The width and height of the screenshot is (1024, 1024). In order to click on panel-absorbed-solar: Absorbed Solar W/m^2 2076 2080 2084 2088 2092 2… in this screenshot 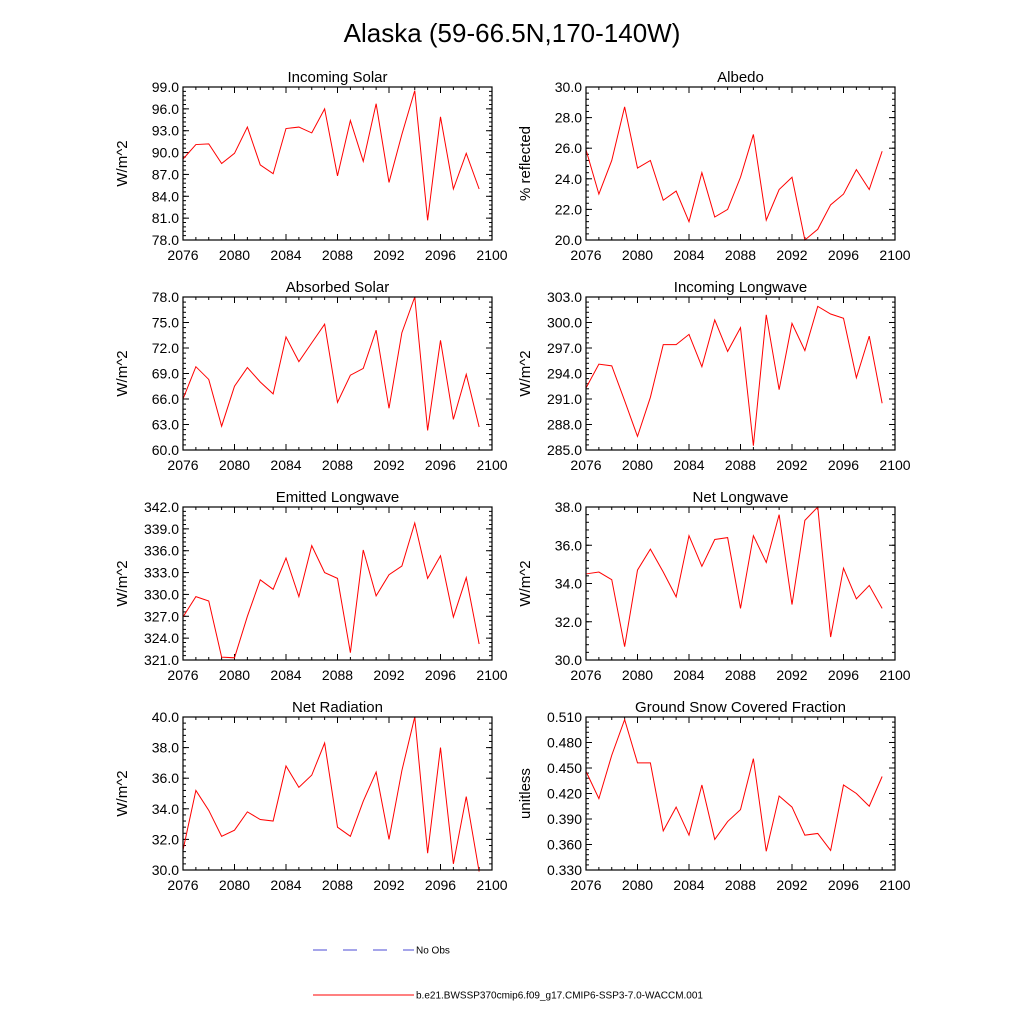, I will do `click(311, 376)`.